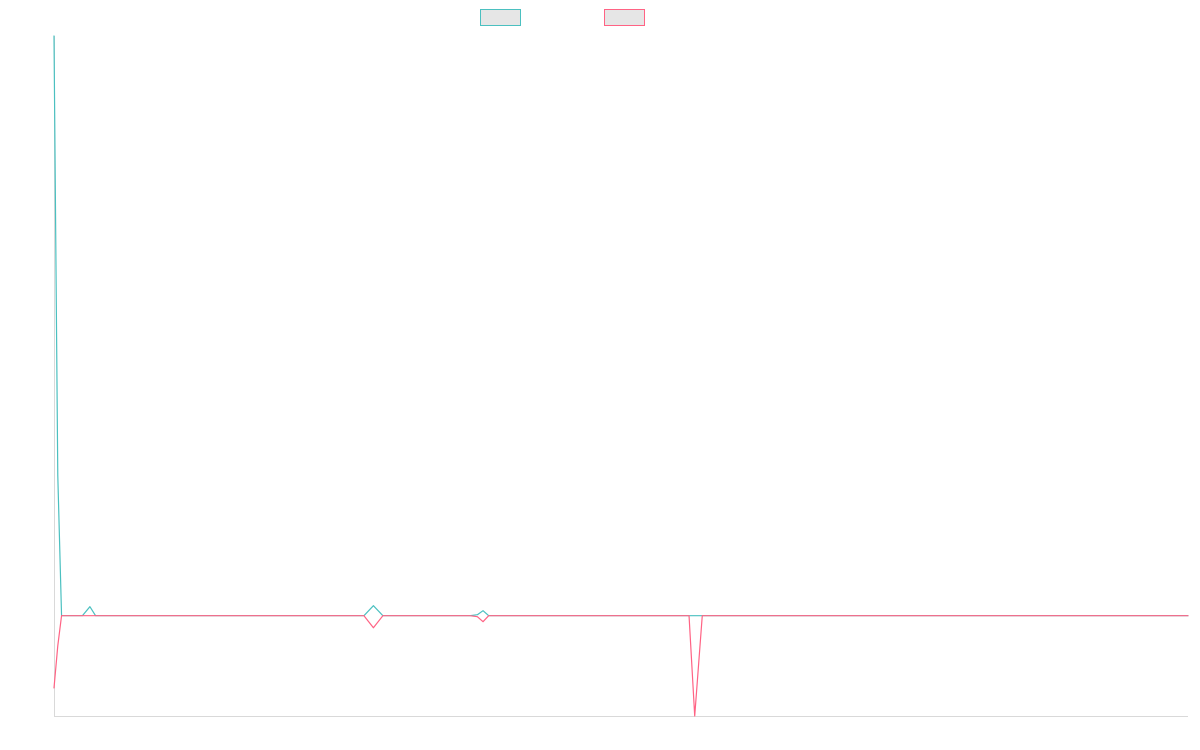 Image resolution: width=1200 pixels, height=750 pixels. Describe the element at coordinates (621, 666) in the screenshot. I see `series-line-pink` at that location.